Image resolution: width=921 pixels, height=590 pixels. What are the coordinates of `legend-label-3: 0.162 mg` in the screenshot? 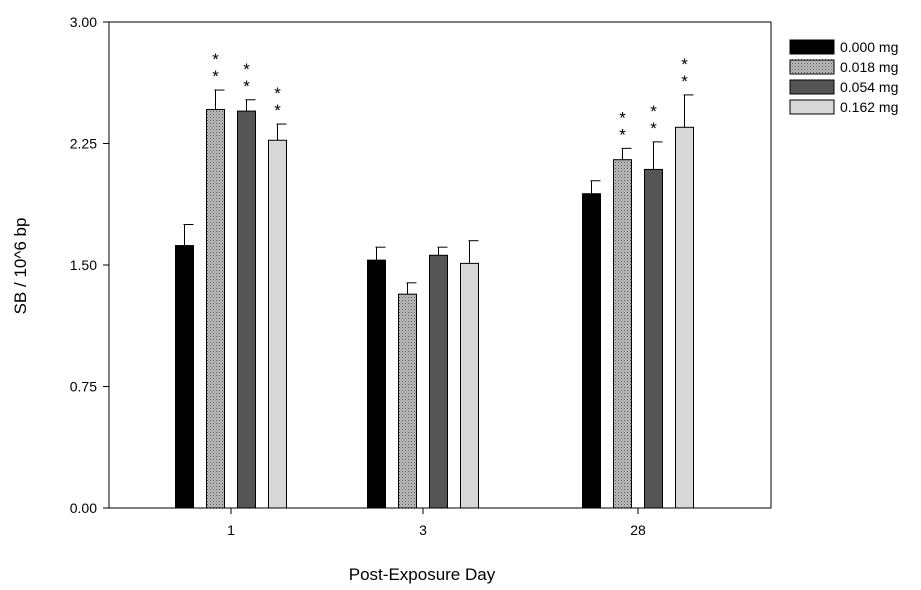 It's located at (869, 107).